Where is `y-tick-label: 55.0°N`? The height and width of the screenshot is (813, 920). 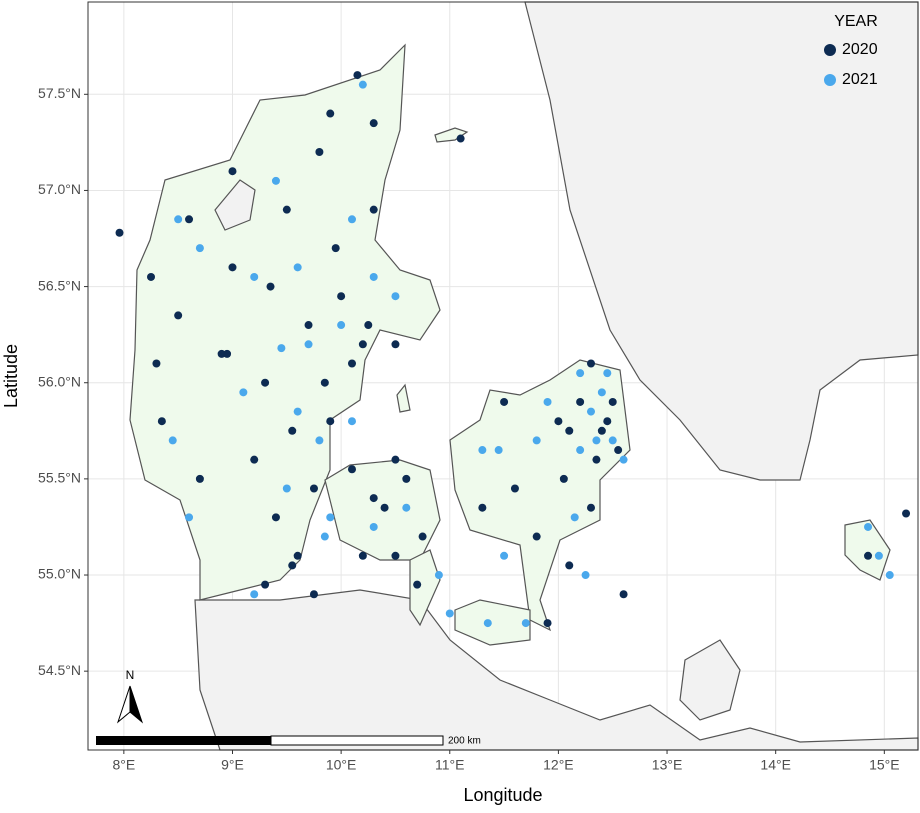
y-tick-label: 55.0°N is located at coordinates (59, 574).